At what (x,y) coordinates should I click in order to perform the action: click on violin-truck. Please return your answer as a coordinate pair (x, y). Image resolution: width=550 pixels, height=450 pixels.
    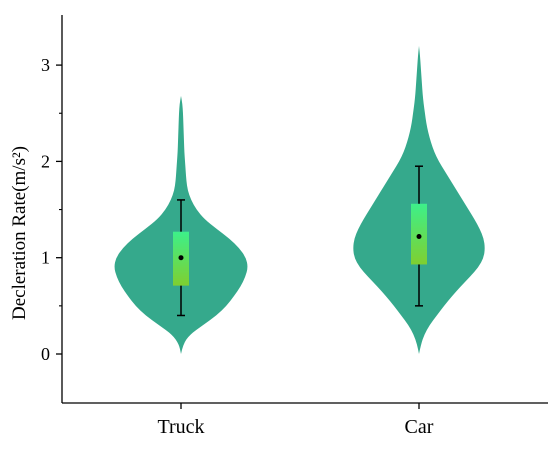
    Looking at the image, I should click on (181, 224).